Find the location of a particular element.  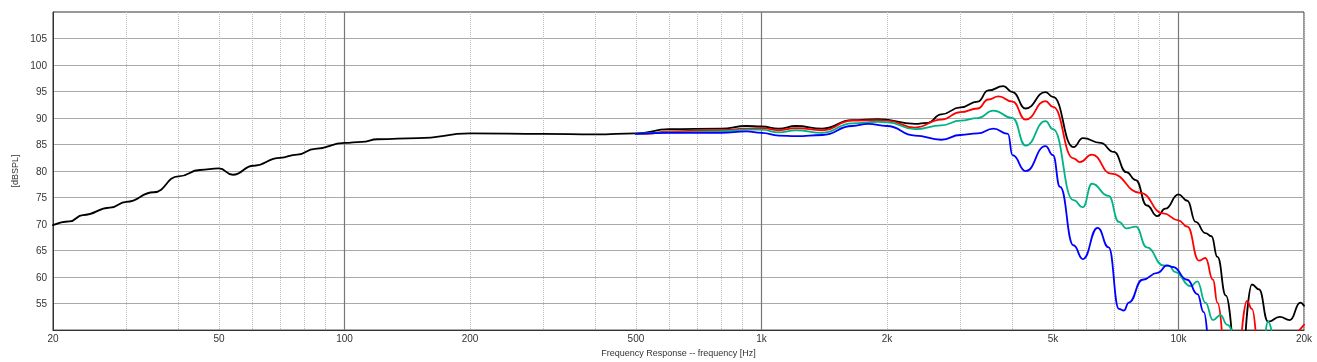

x-tick-label: 20 is located at coordinates (53, 338).